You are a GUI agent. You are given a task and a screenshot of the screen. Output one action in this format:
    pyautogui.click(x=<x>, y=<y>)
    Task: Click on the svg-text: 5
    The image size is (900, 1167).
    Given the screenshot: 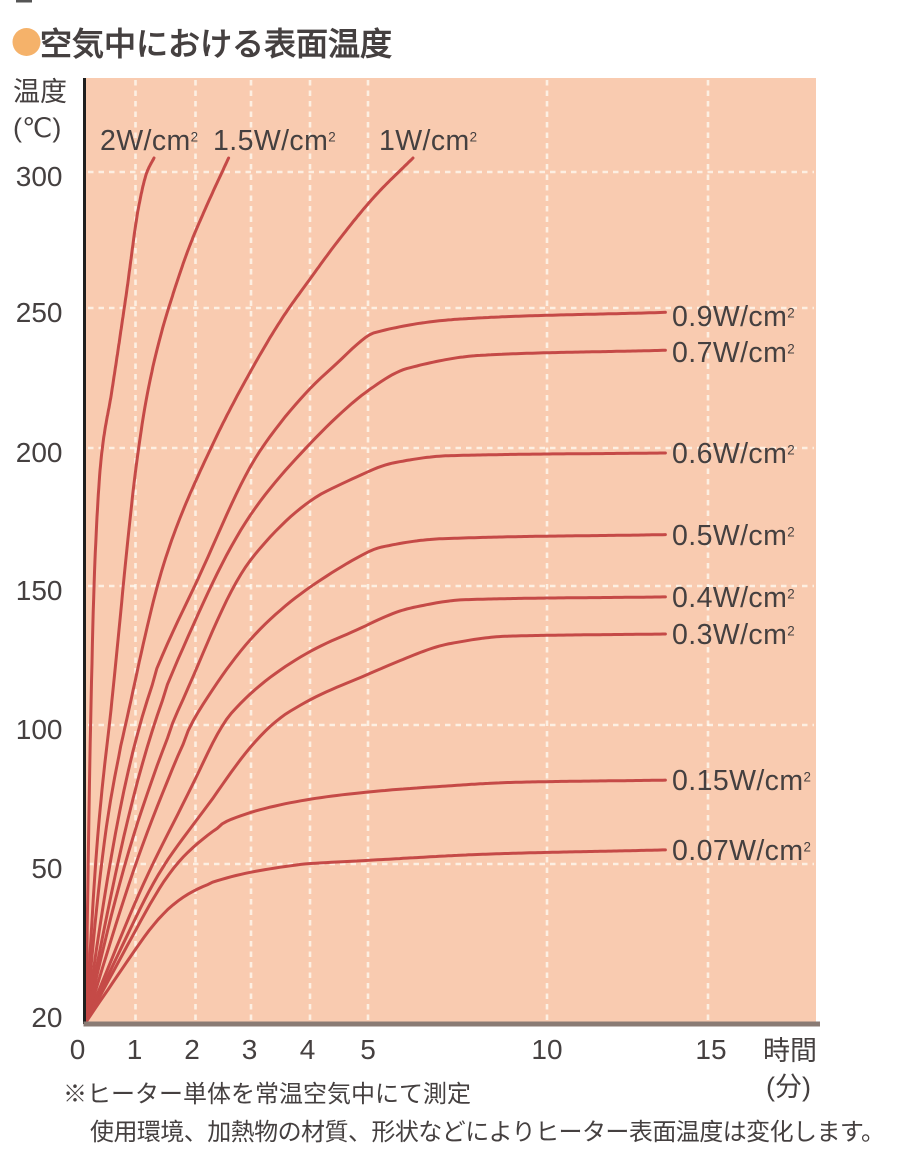 What is the action you would take?
    pyautogui.click(x=368, y=1049)
    